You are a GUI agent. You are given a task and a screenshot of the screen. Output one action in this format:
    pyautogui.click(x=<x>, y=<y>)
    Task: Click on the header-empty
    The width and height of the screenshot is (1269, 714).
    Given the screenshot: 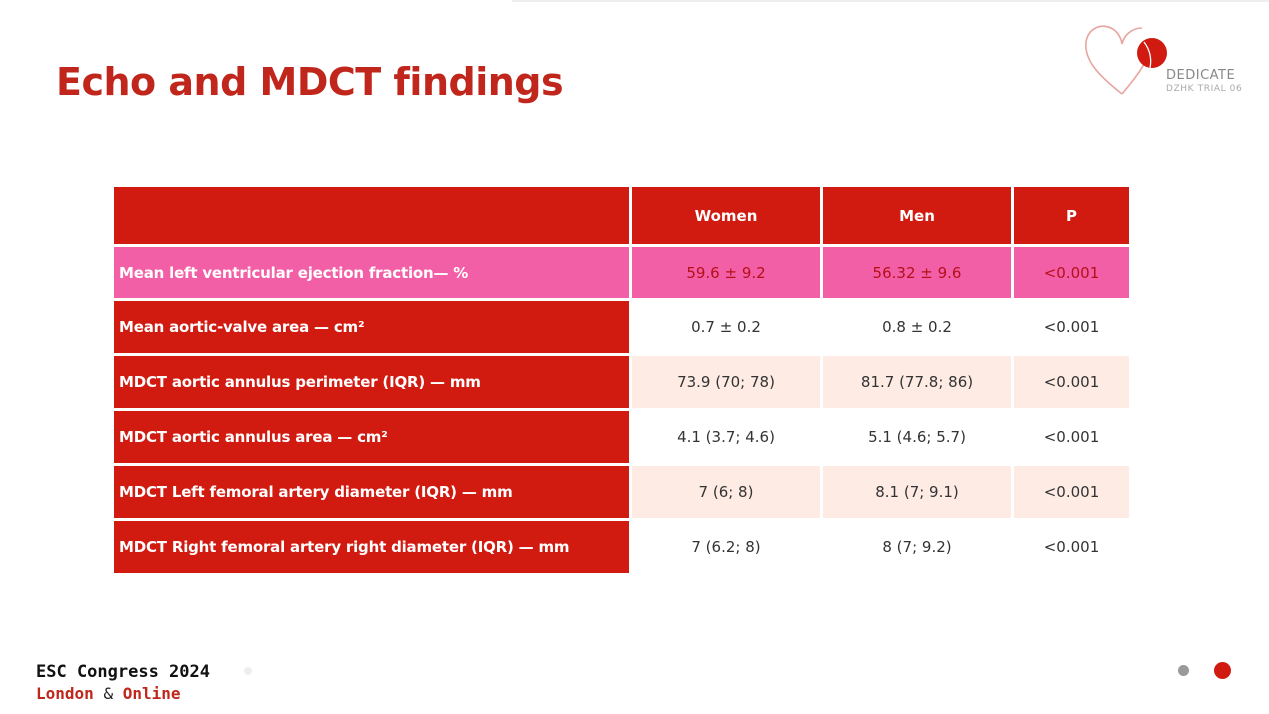 What is the action you would take?
    pyautogui.click(x=371, y=215)
    